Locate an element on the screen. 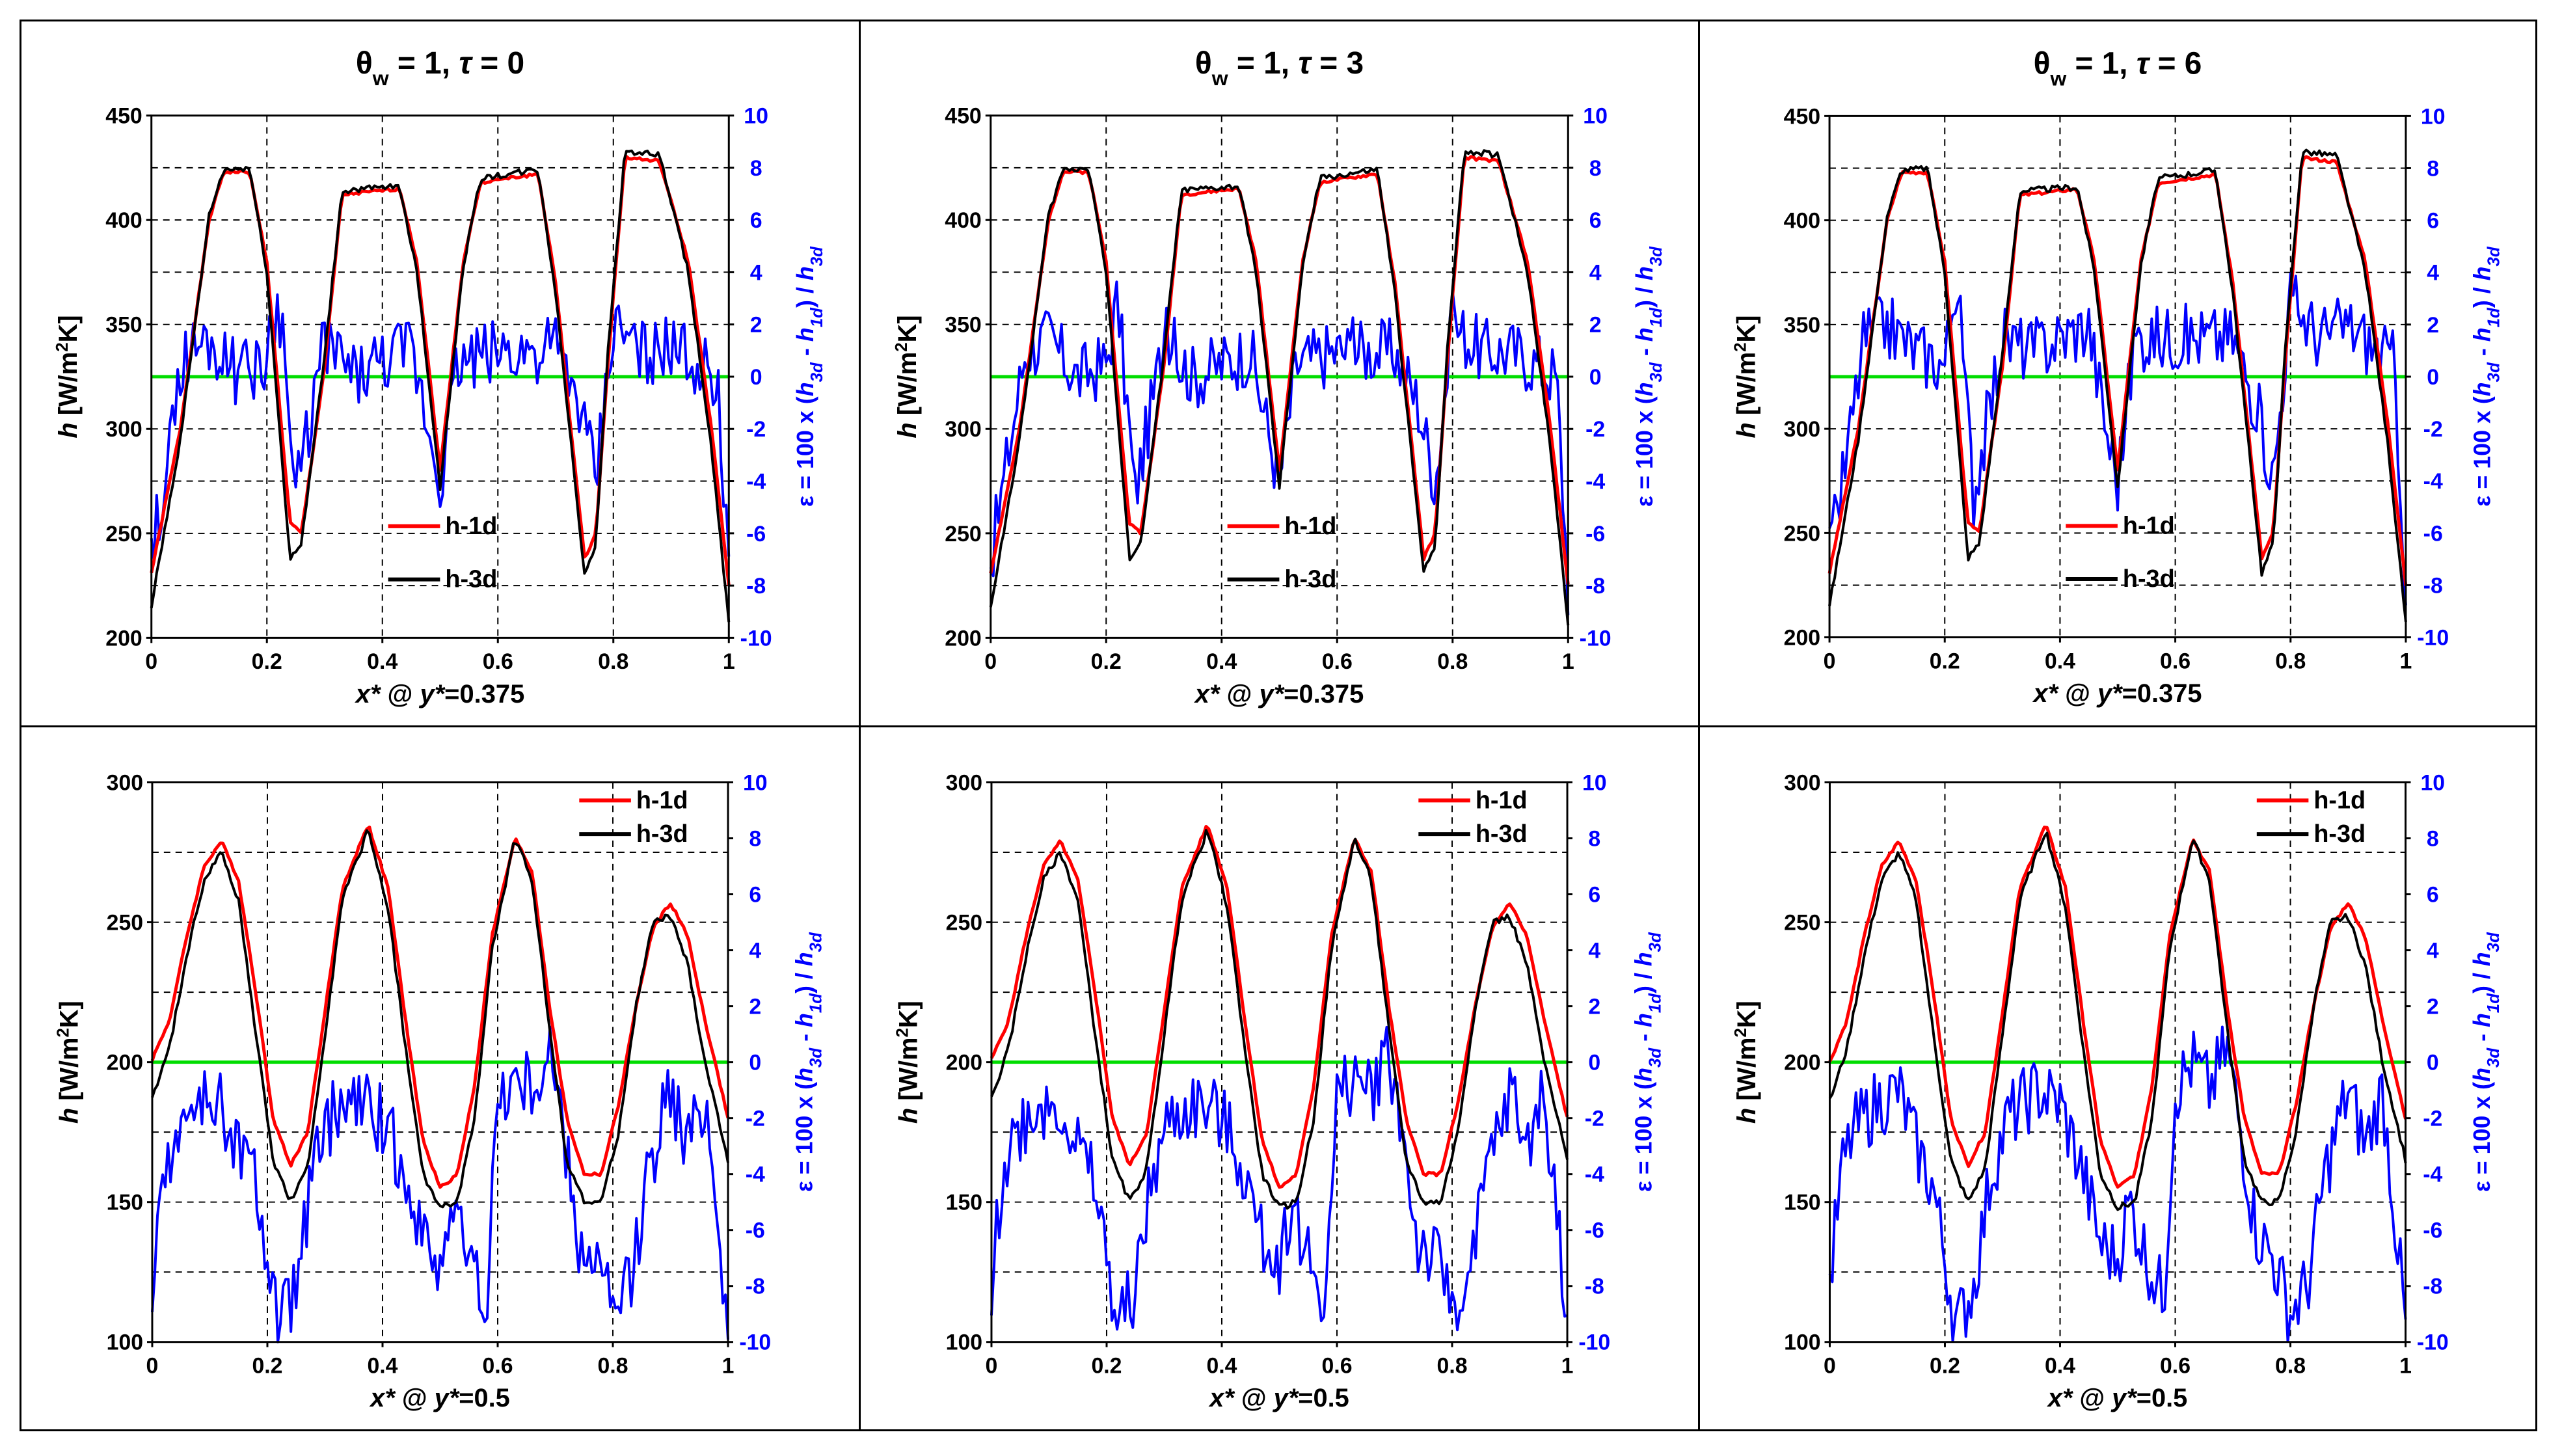  y2-mid: - is located at coordinates (2482, 1037).